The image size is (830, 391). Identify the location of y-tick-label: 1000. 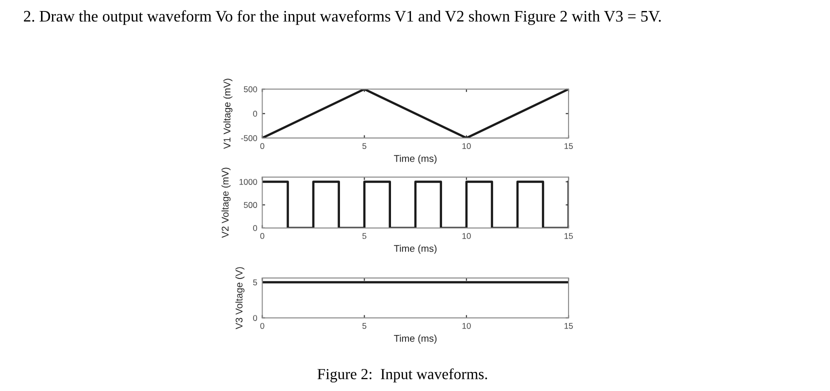
(249, 181).